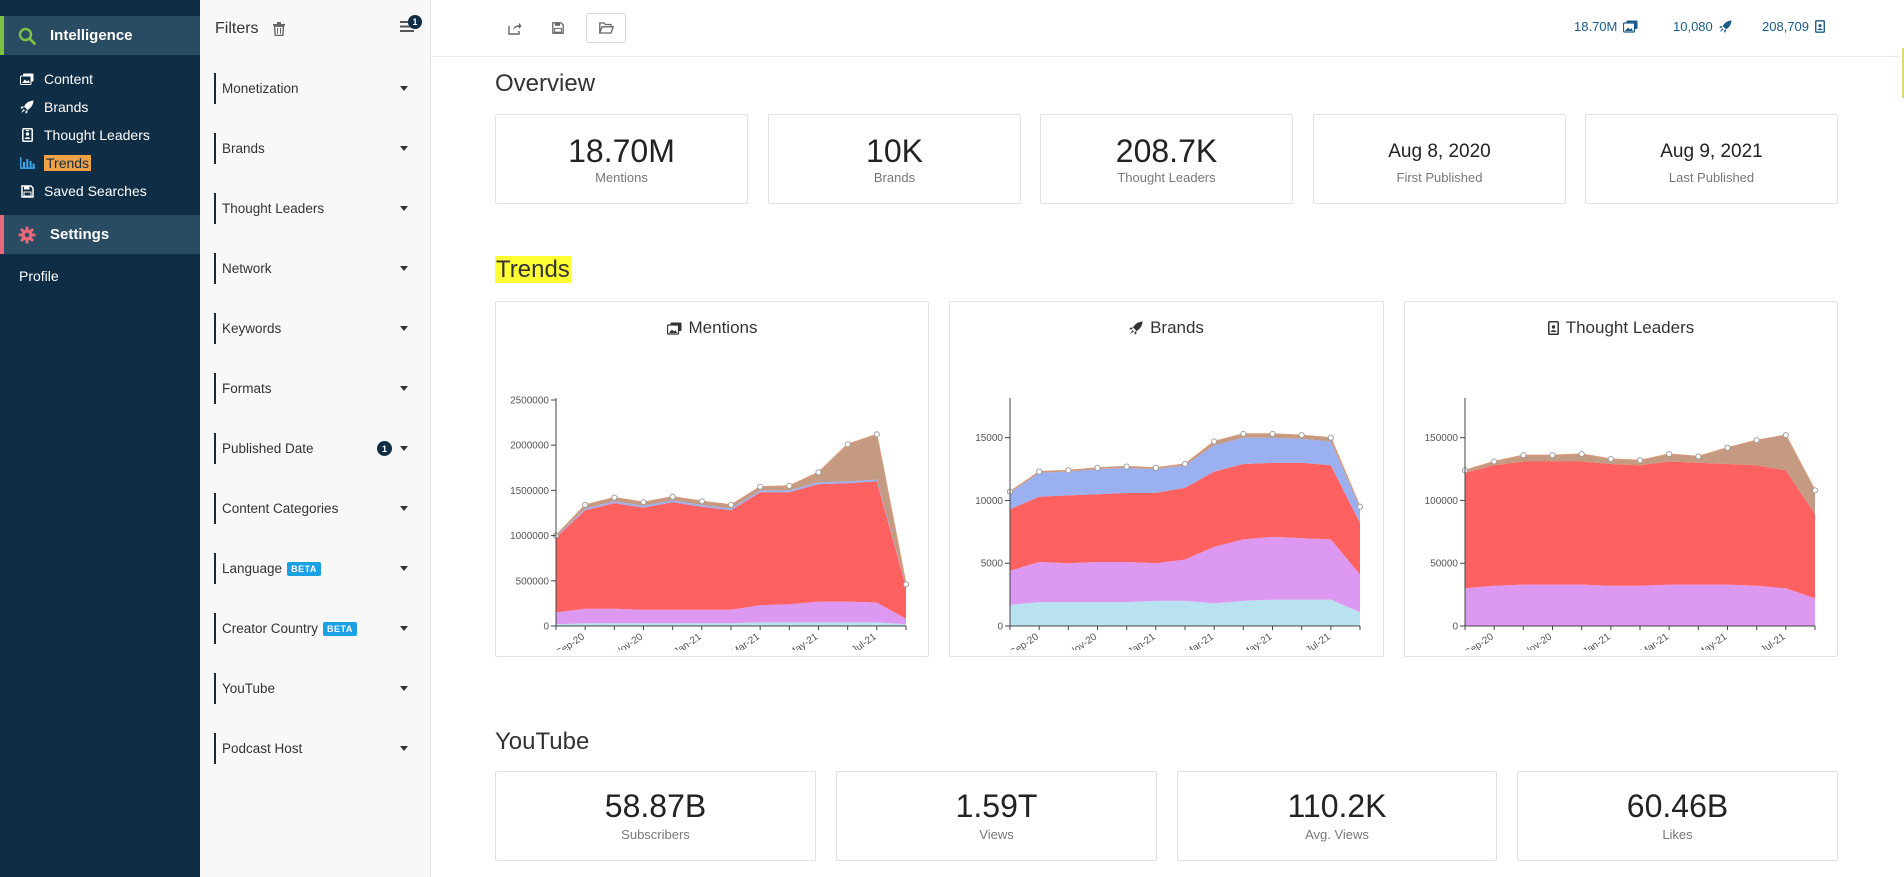  Describe the element at coordinates (27, 191) in the screenshot. I see `floppy-disk-icon` at that location.